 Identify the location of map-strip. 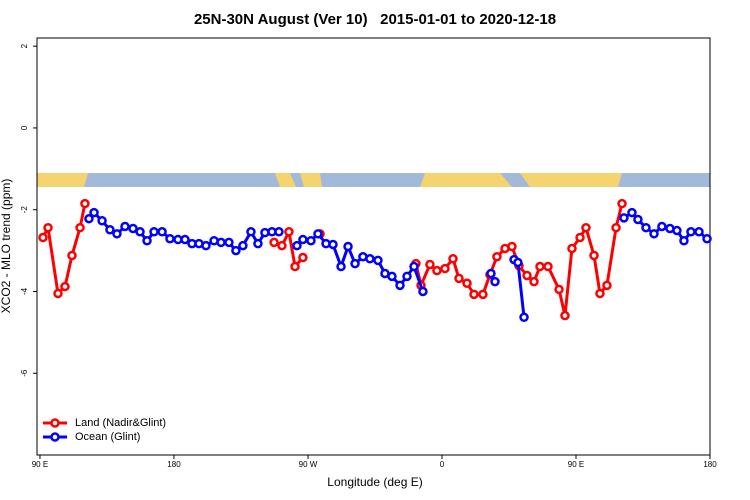
(373, 180).